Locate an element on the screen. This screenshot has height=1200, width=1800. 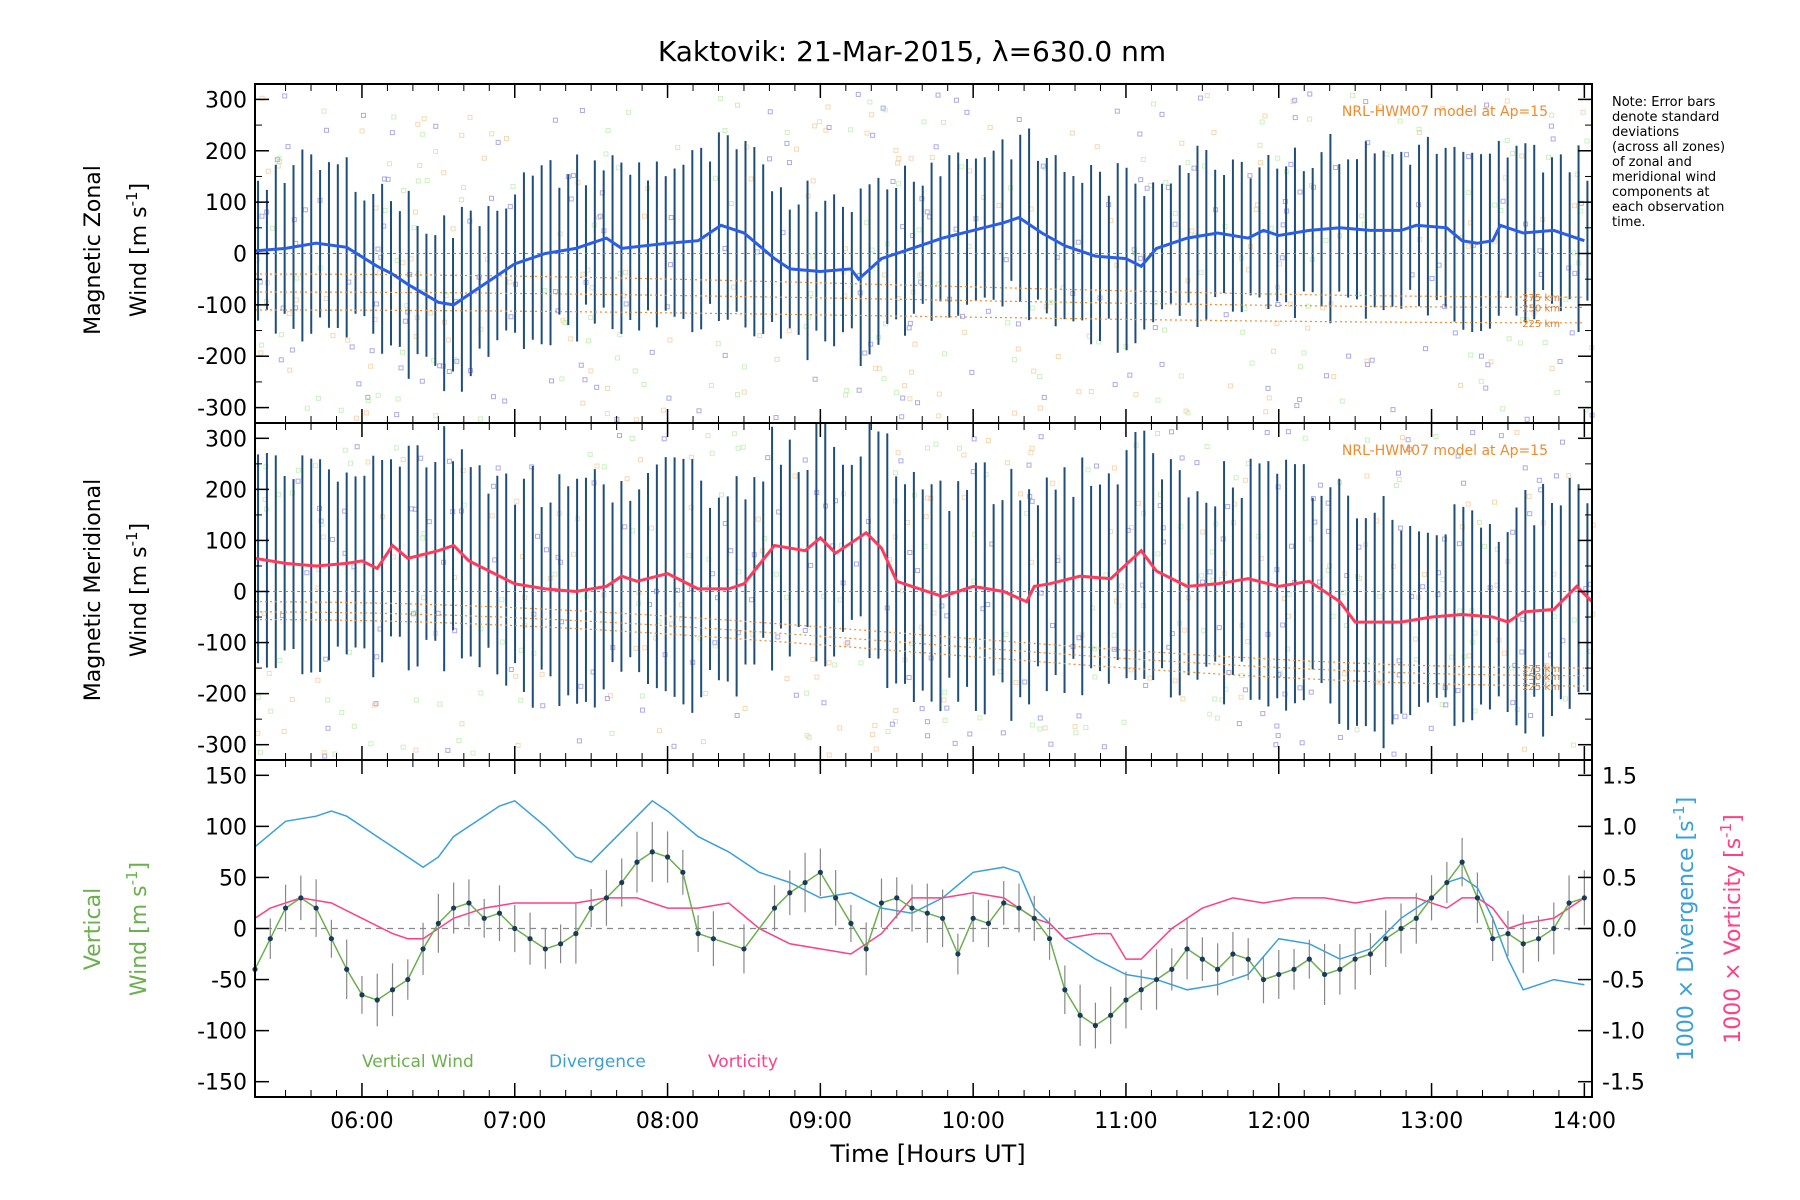
y-tick-label: 0 is located at coordinates (240, 930).